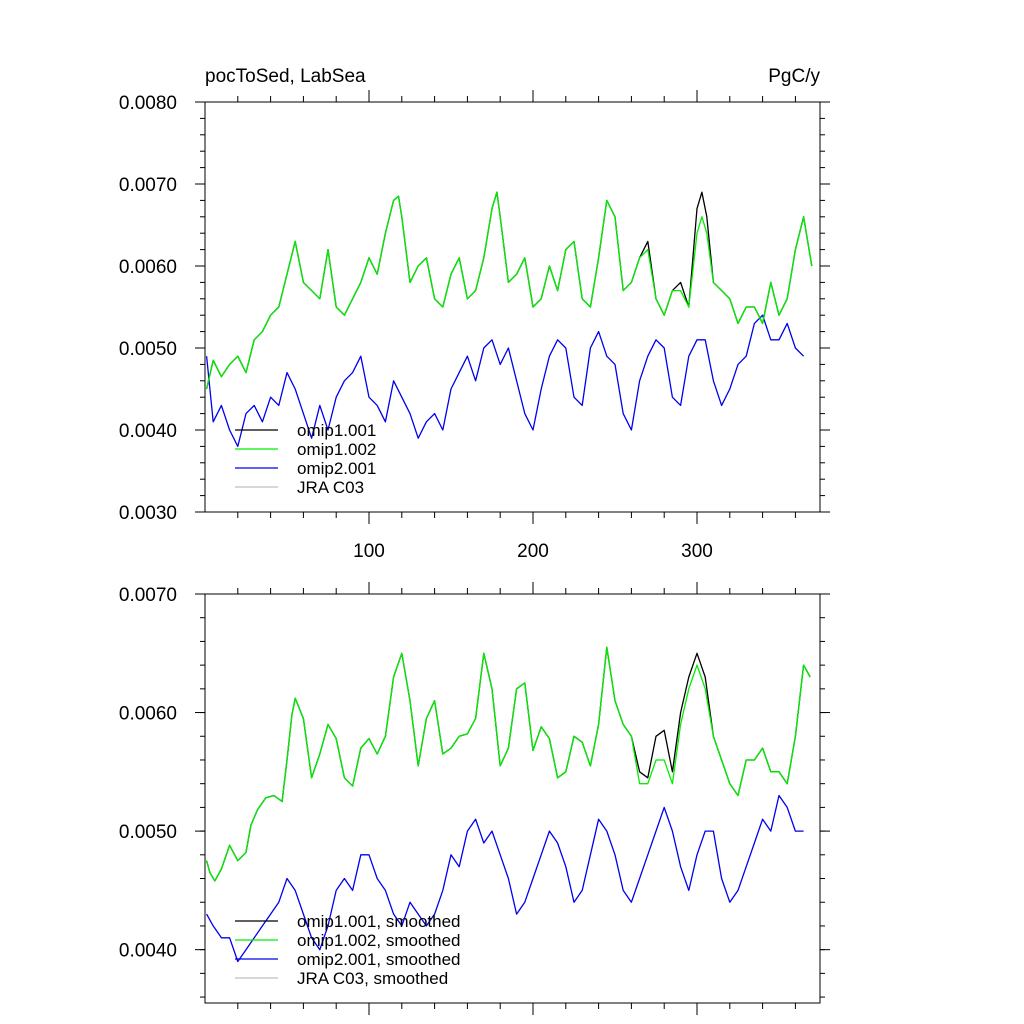 The image size is (1024, 1024). Describe the element at coordinates (369, 551) in the screenshot. I see `x-tick-label: 100` at that location.